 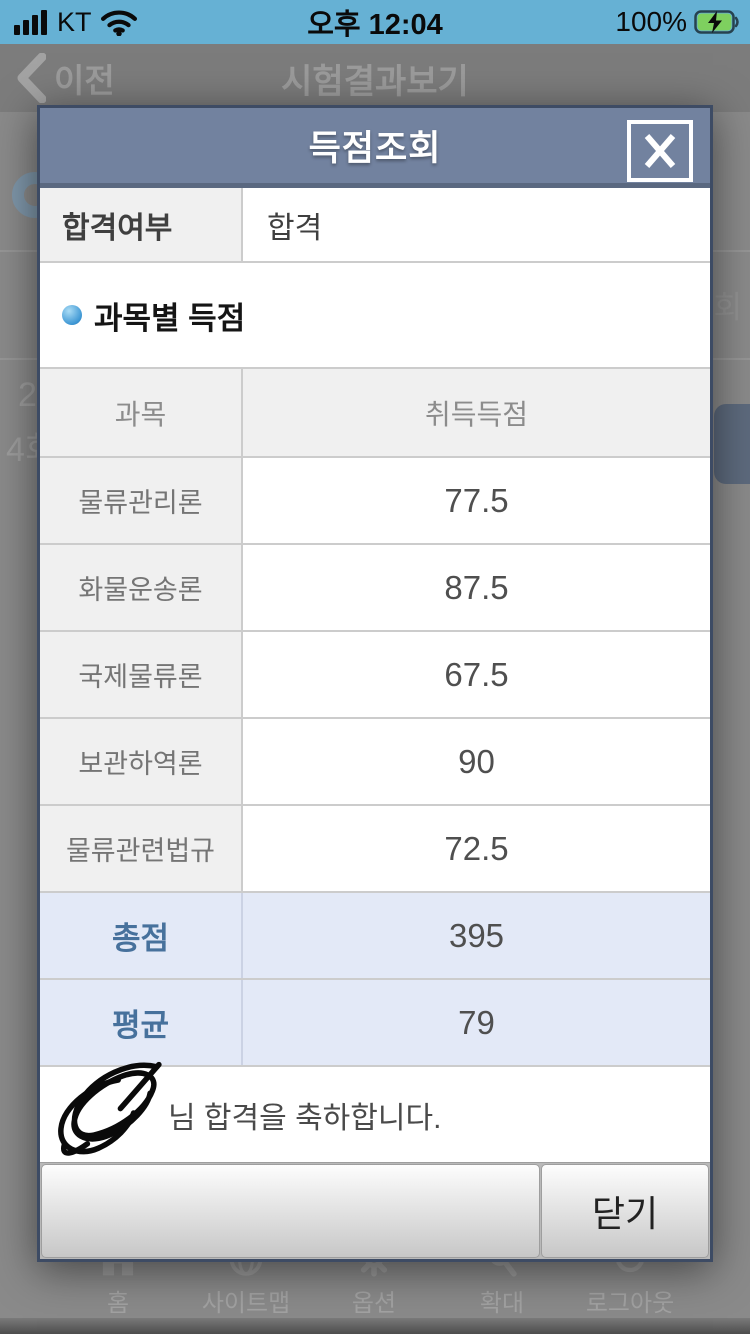 What do you see at coordinates (141, 224) in the screenshot?
I see `pass-status-label: 합격여부` at bounding box center [141, 224].